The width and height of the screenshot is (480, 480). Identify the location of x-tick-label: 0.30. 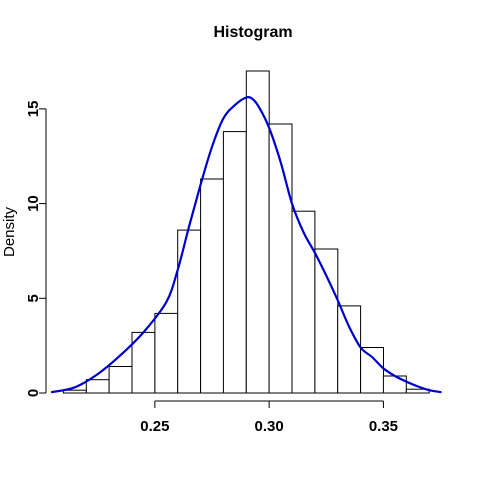
(269, 426).